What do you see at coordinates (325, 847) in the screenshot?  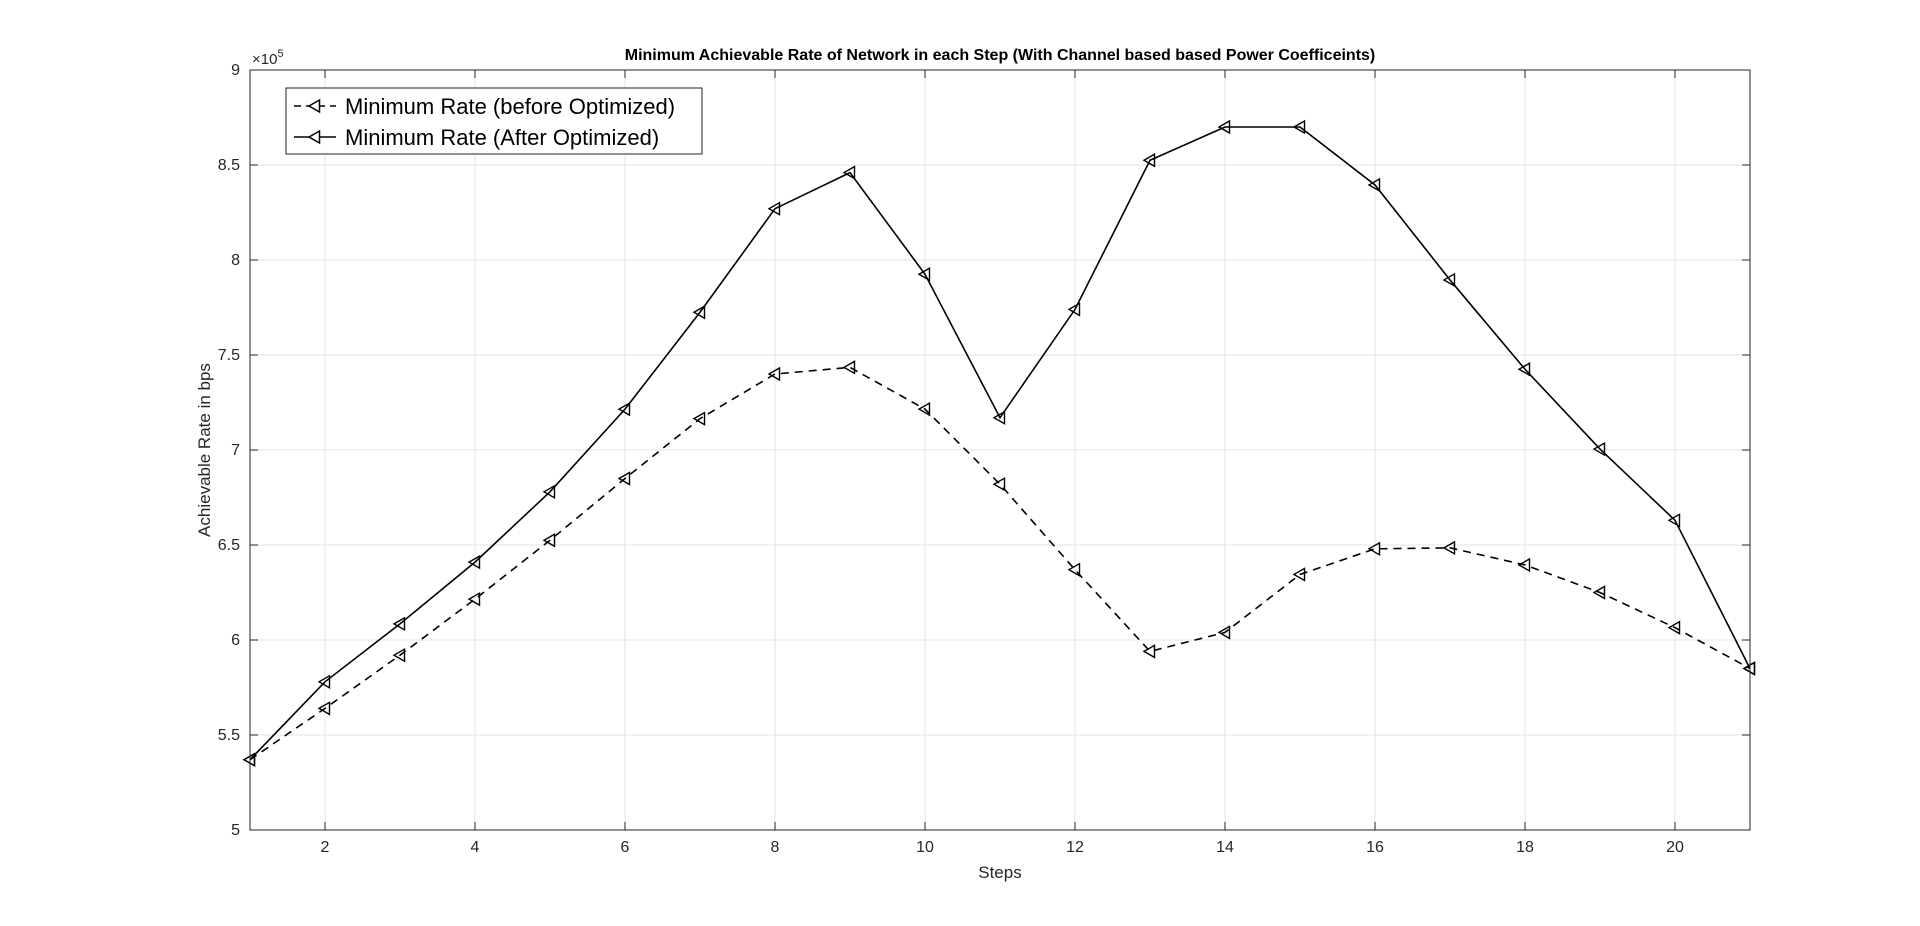 I see `x-tick-label: 2` at bounding box center [325, 847].